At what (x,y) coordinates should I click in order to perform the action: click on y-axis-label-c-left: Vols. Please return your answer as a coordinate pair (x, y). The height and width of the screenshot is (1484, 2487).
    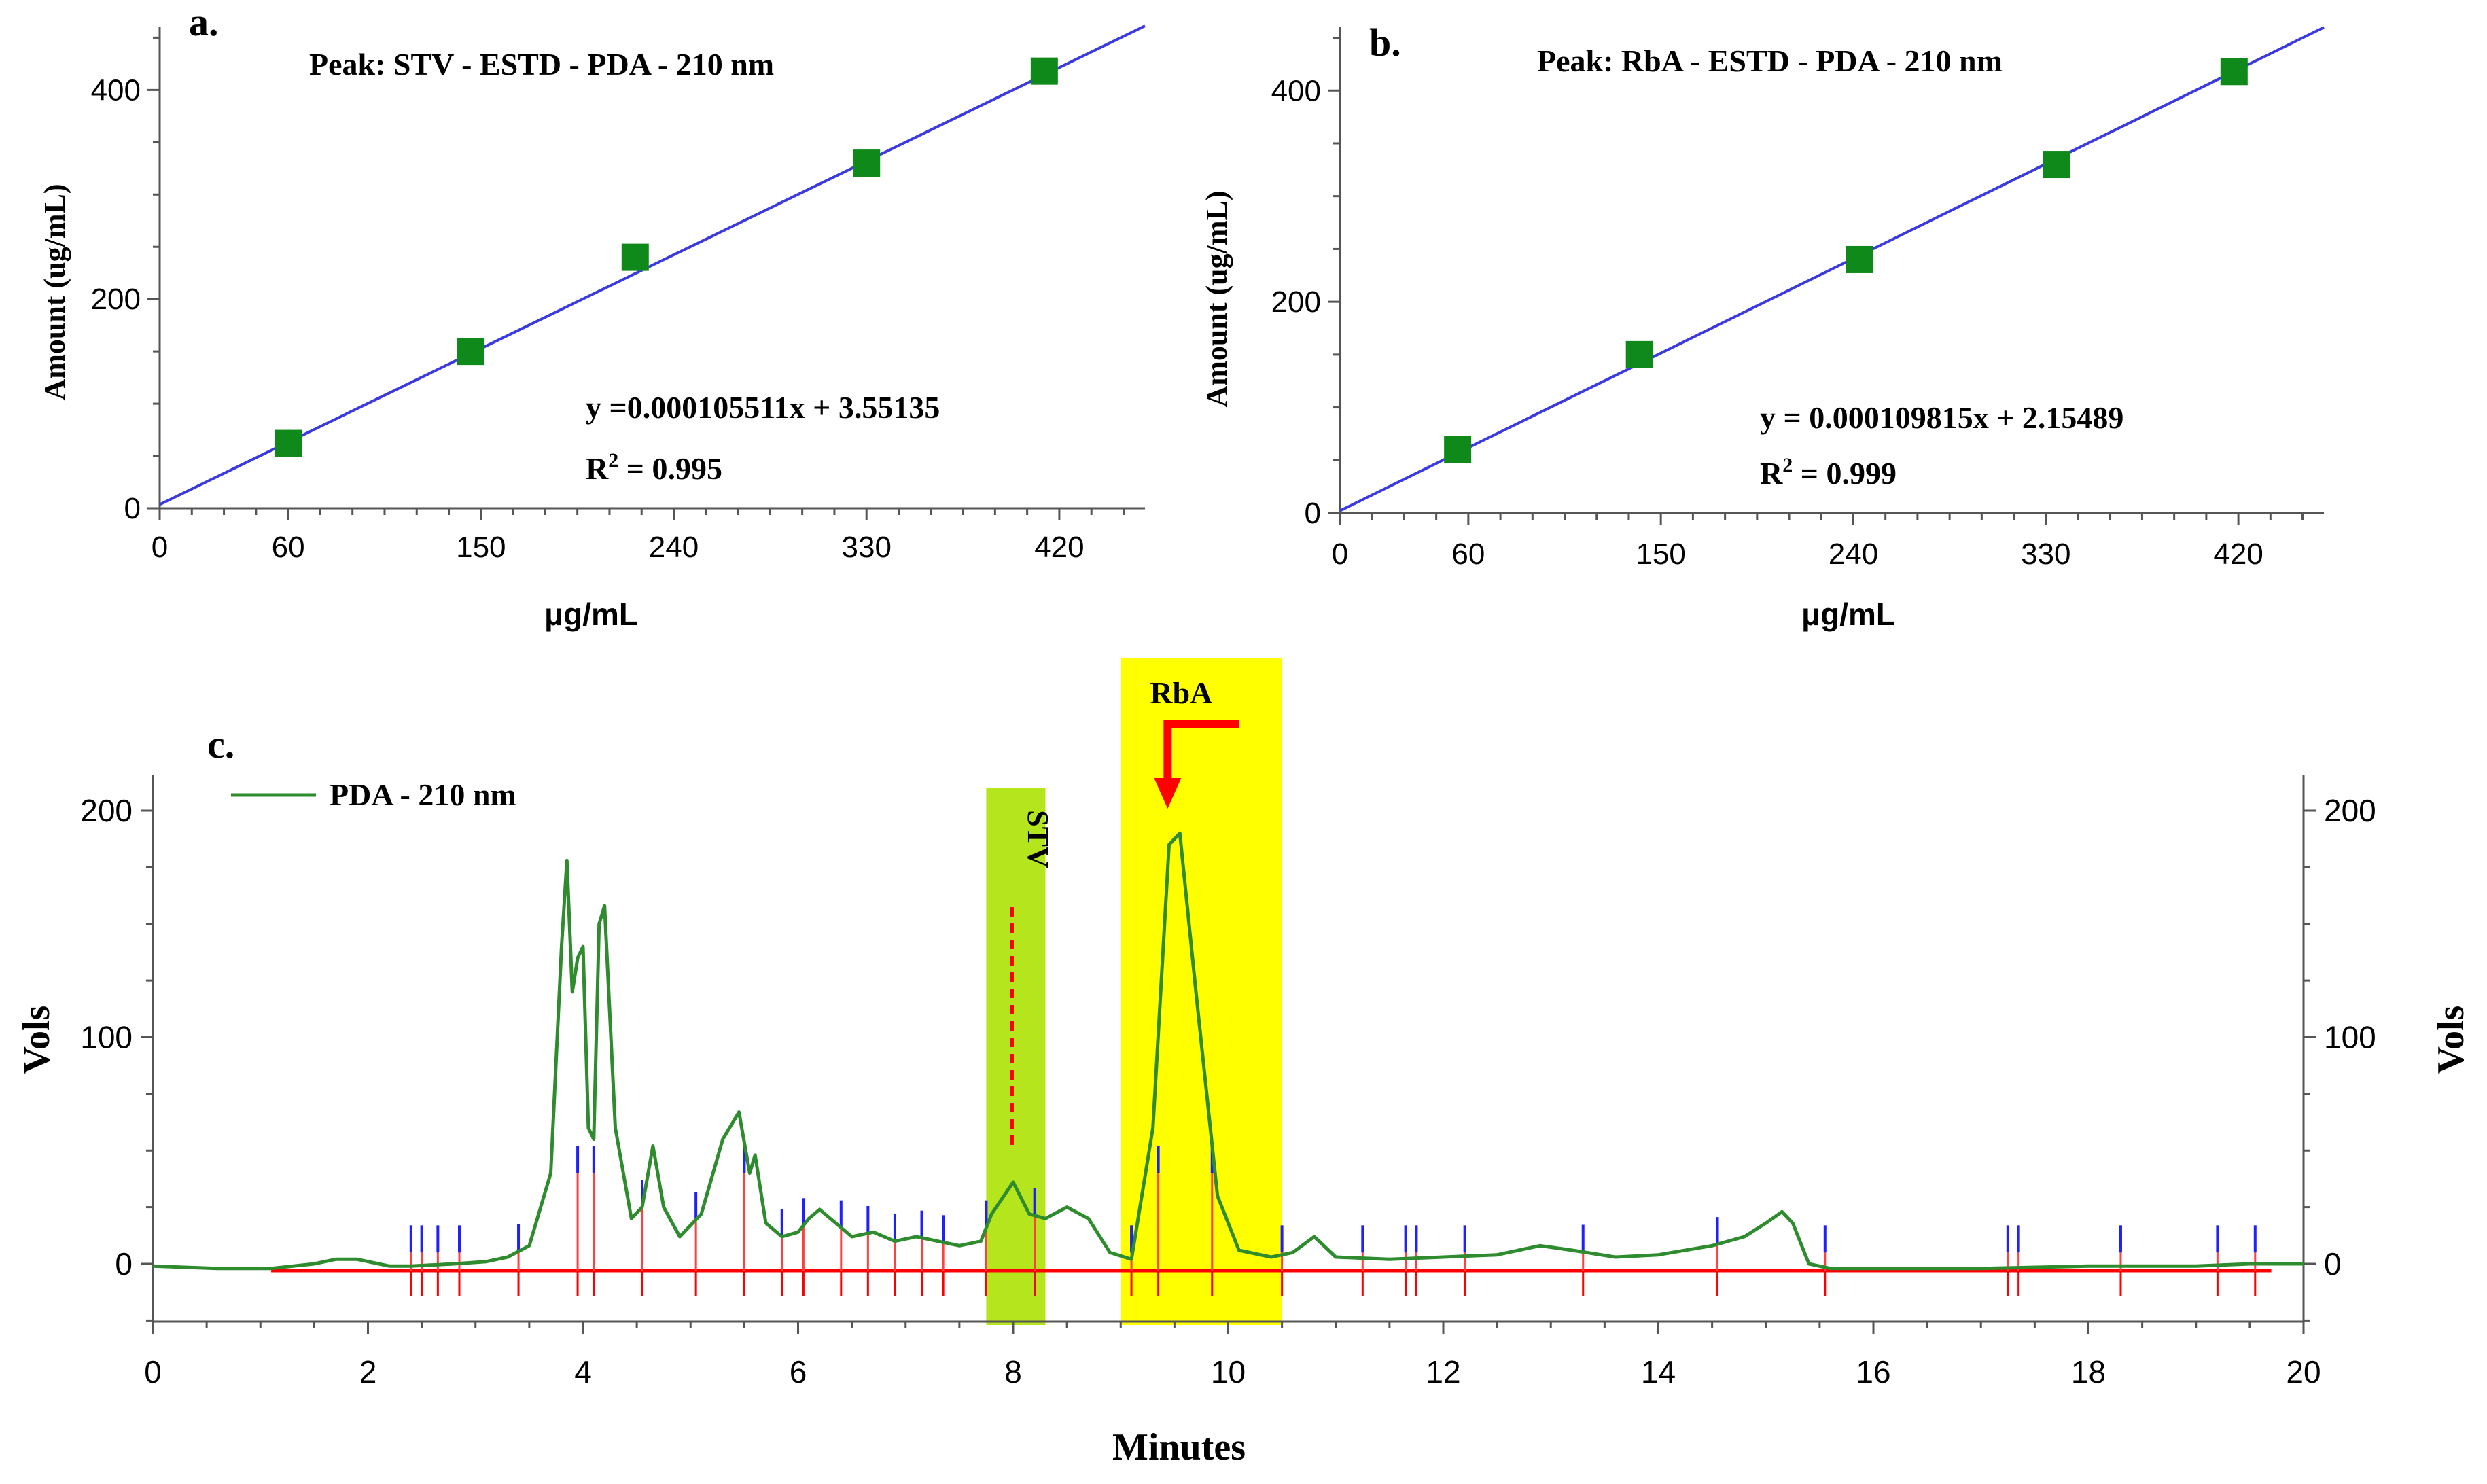
    Looking at the image, I should click on (37, 1040).